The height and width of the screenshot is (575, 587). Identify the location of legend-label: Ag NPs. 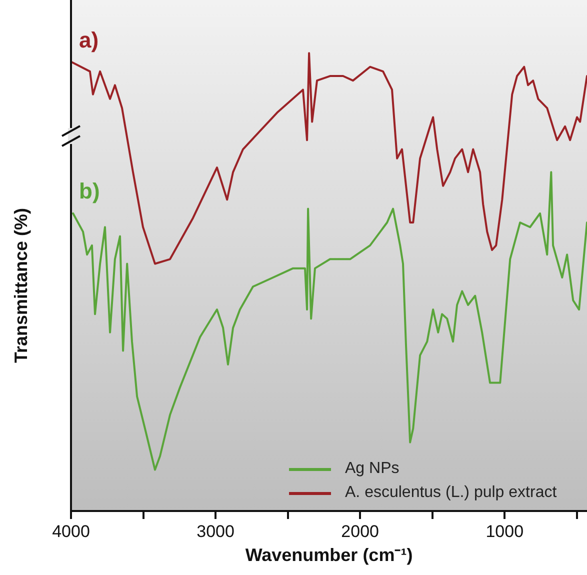
(372, 469).